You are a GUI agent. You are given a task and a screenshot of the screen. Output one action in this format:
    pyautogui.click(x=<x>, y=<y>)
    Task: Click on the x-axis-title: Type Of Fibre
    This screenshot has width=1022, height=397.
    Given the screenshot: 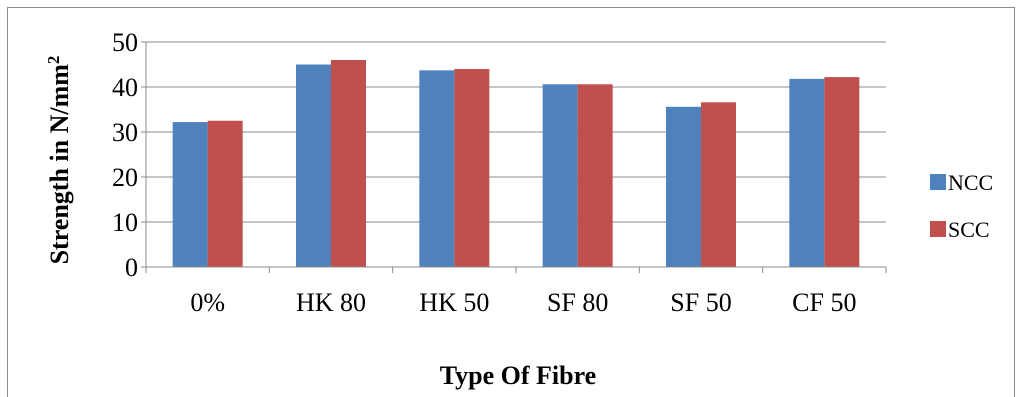 What is the action you would take?
    pyautogui.click(x=518, y=375)
    